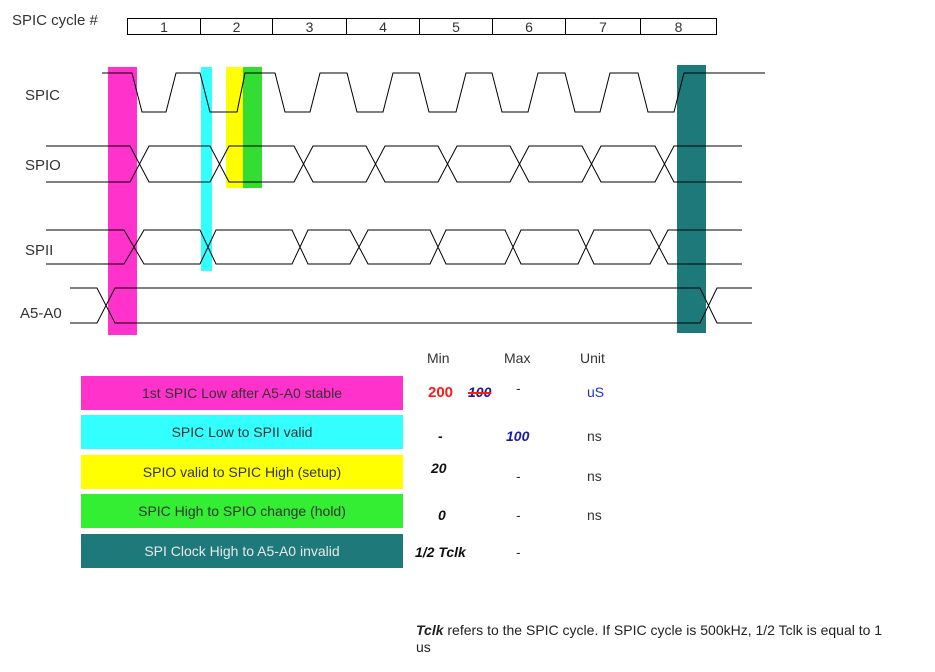 The image size is (935, 672). What do you see at coordinates (678, 26) in the screenshot?
I see `cycle-cell-8: 8` at bounding box center [678, 26].